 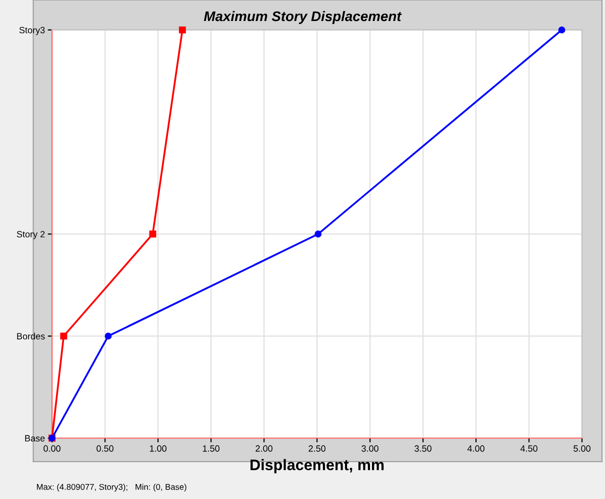 What do you see at coordinates (582, 448) in the screenshot?
I see `x-tick-label: 5.00` at bounding box center [582, 448].